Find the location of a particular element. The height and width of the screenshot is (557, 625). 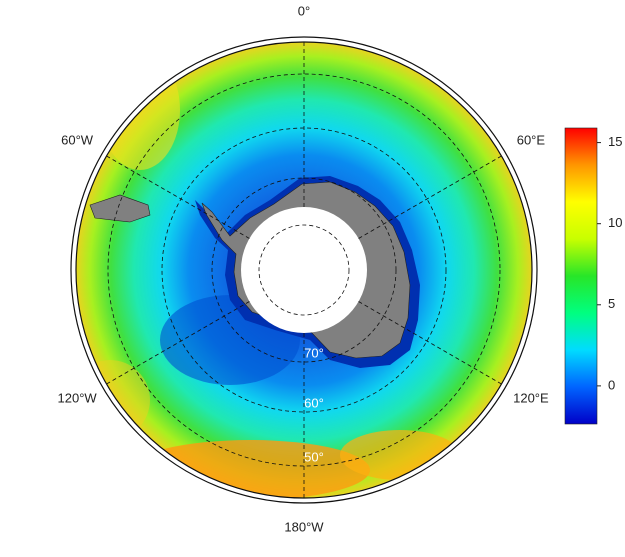

south-america-tip is located at coordinates (120, 208).